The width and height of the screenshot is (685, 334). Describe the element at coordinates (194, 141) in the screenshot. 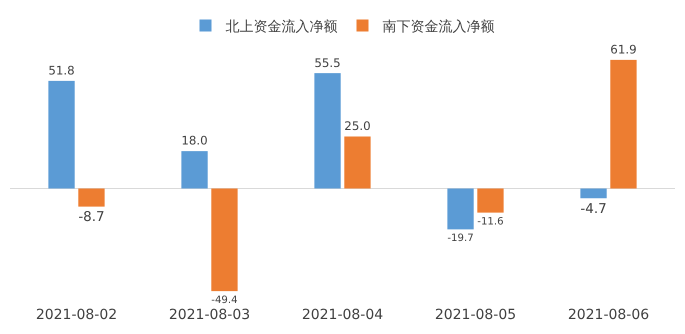

I see `data-label: 18.0` at that location.